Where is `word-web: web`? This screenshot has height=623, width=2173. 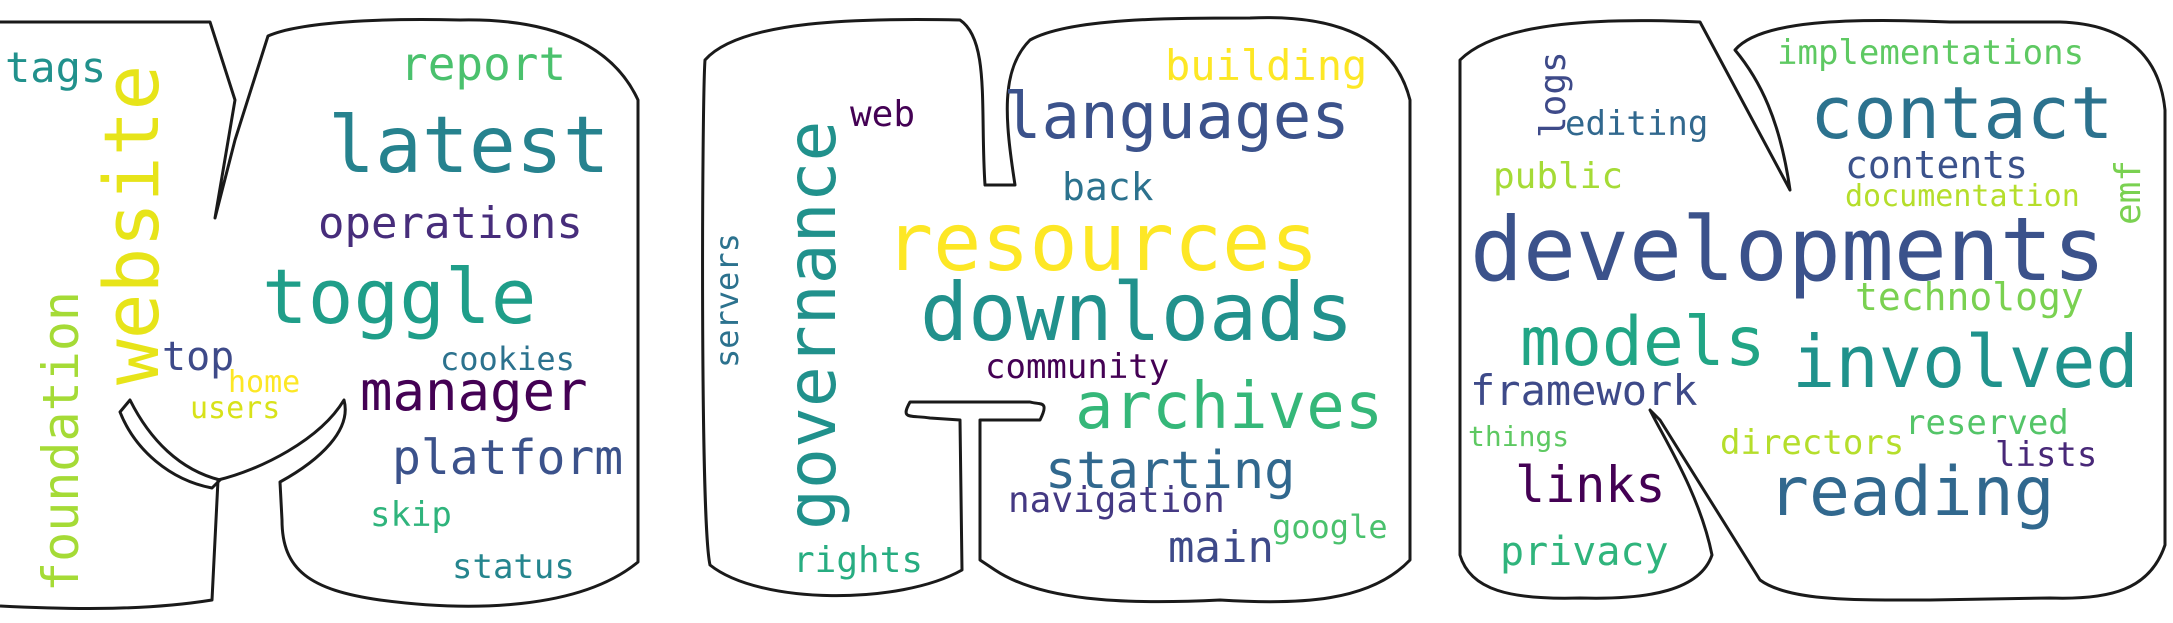 word-web: web is located at coordinates (882, 114).